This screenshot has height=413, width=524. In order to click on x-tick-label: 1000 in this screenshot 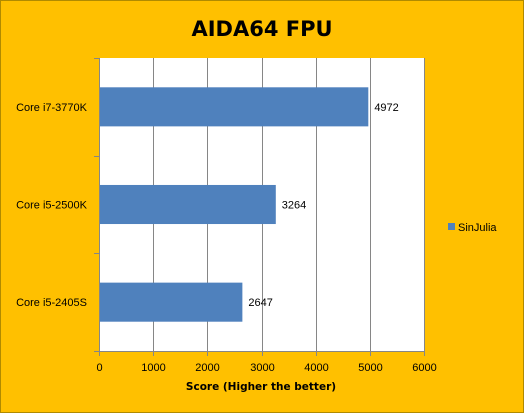, I will do `click(153, 368)`.